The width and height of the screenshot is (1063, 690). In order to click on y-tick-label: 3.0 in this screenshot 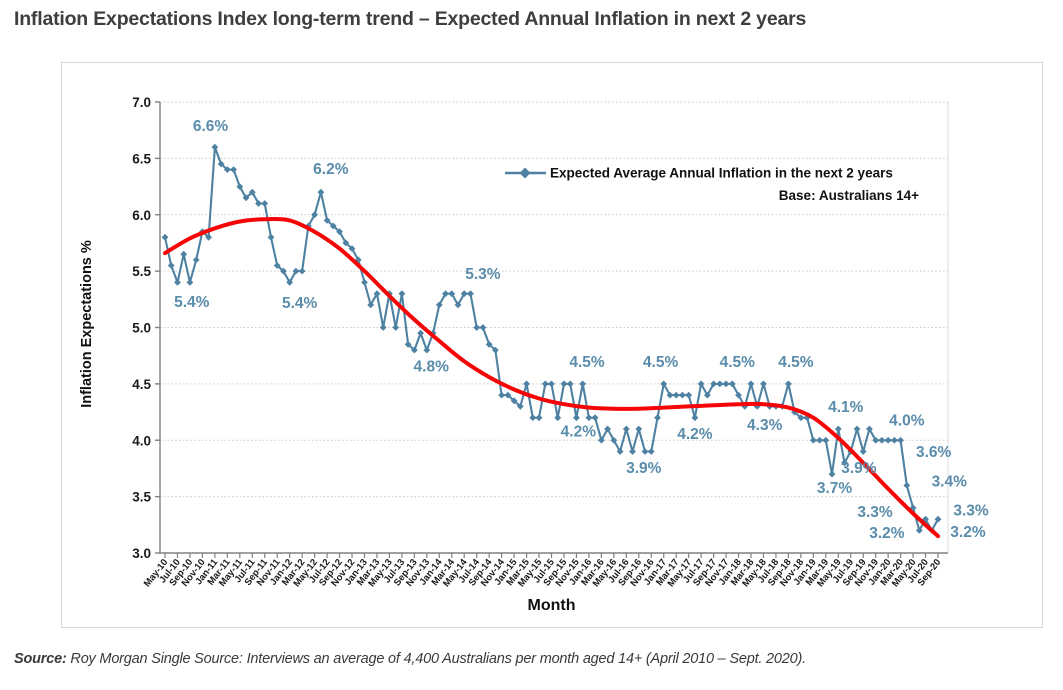, I will do `click(141, 553)`.